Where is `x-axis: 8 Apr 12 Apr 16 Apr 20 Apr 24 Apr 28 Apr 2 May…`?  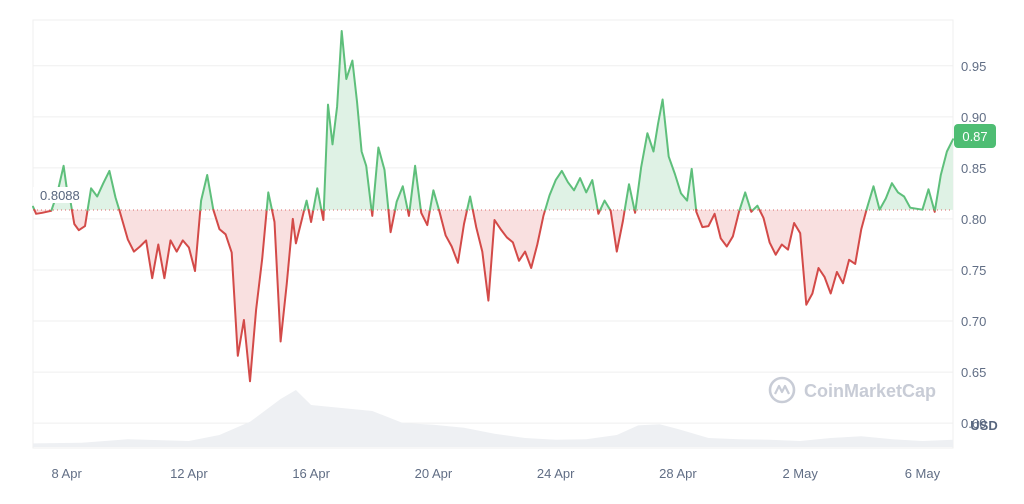
x-axis: 8 Apr 12 Apr 16 Apr 20 Apr 24 Apr 28 Apr 2 May… is located at coordinates (495, 473).